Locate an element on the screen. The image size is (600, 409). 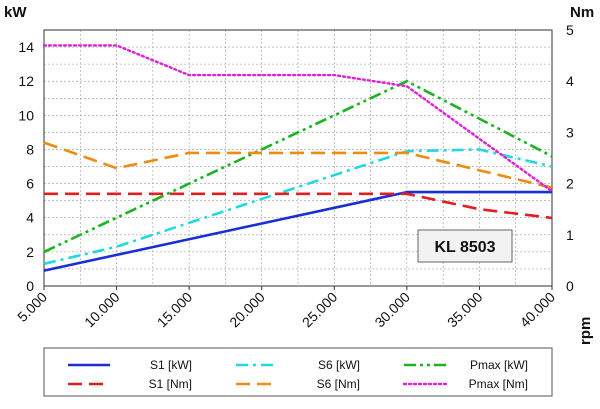
right-axis-ticks: 0 1 2 3 4 5 is located at coordinates (570, 158).